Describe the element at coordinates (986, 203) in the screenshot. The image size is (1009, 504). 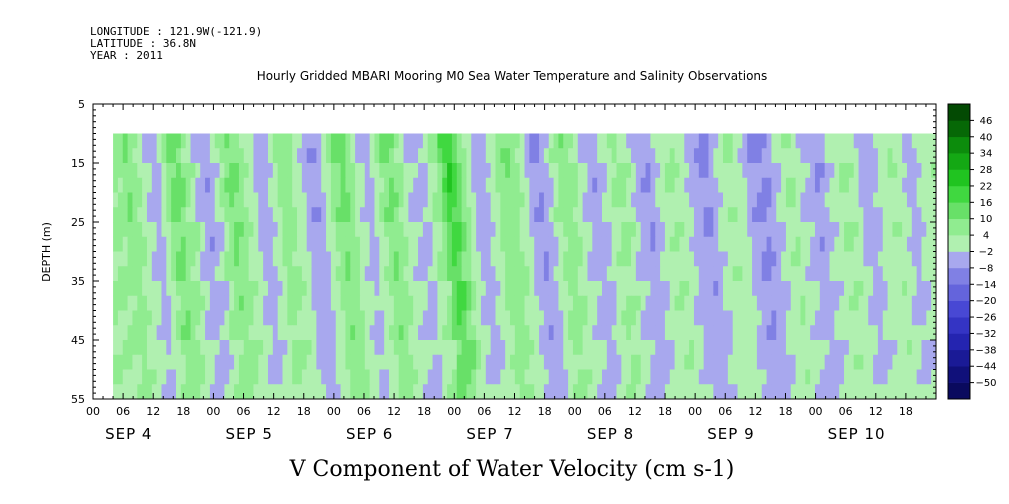
I see `colorbar-label: 16` at that location.